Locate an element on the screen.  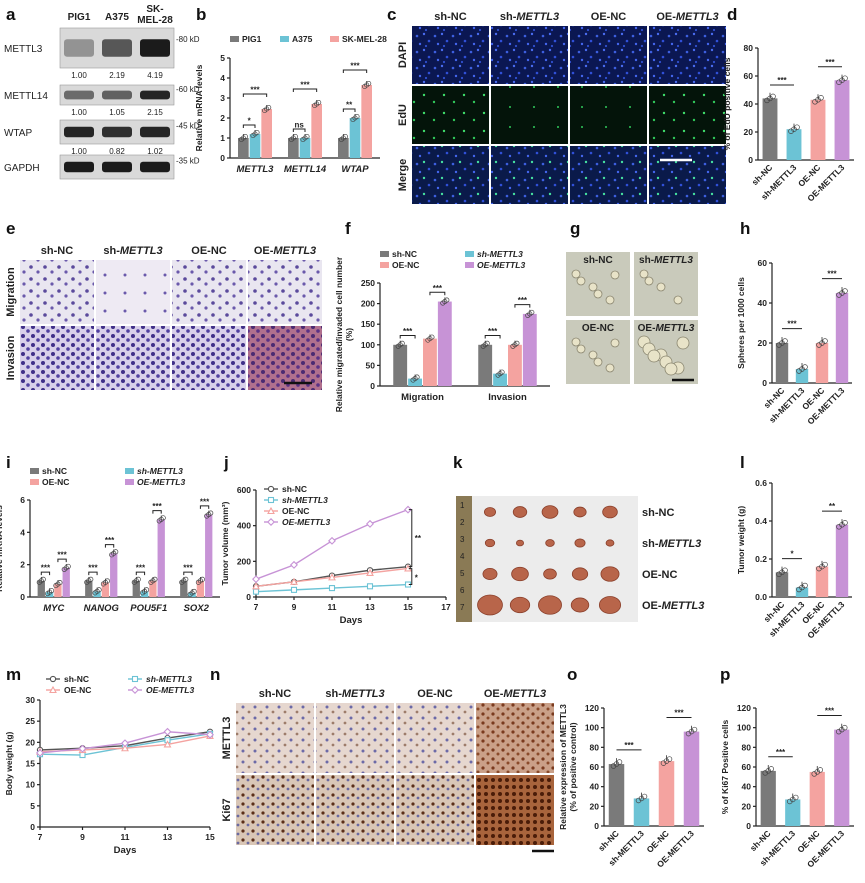
sphere-tile-label: OE-METTL3 is located at coordinates (666, 328).